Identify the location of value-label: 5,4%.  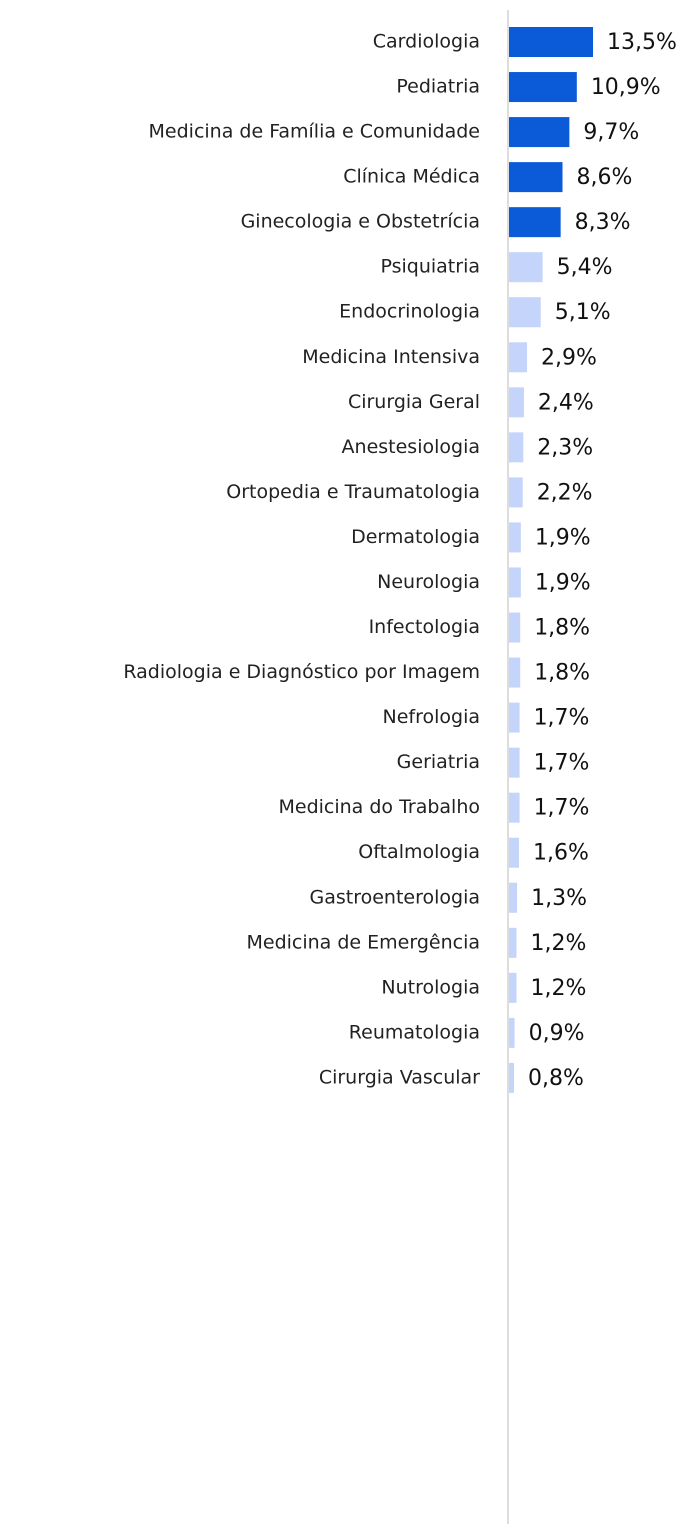
(585, 267).